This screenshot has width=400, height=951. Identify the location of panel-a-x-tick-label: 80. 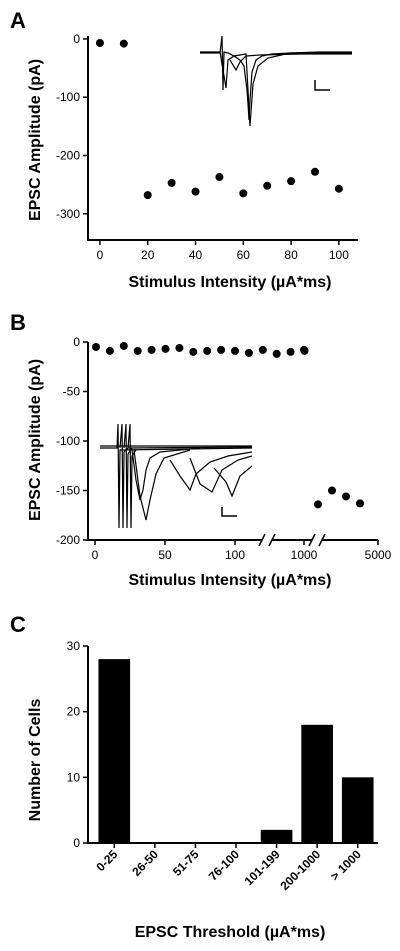
(291, 255).